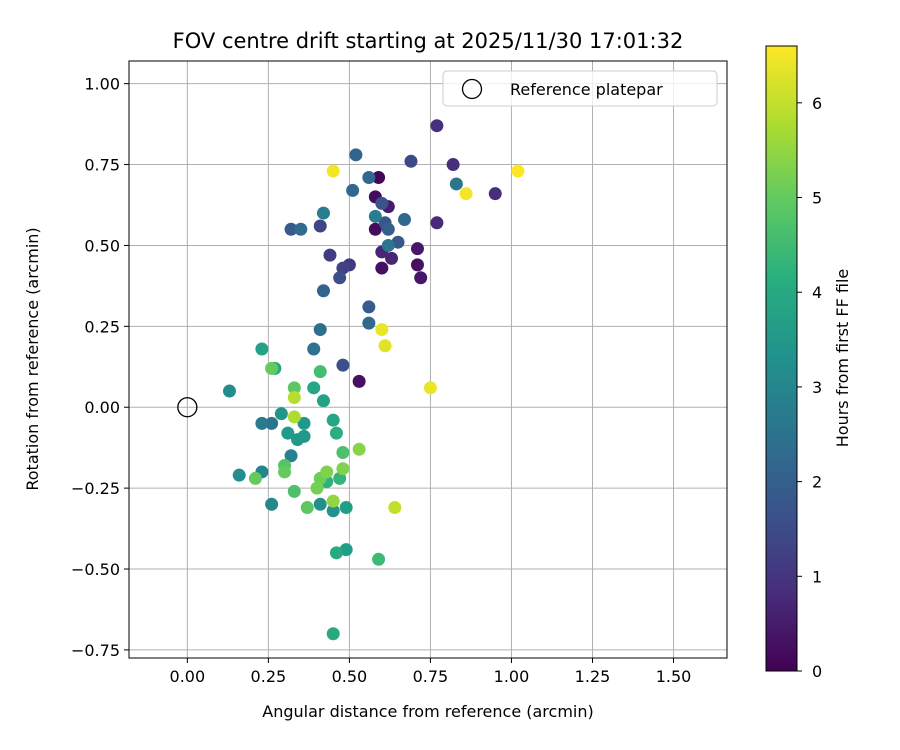 The width and height of the screenshot is (900, 750). Describe the element at coordinates (102, 326) in the screenshot. I see `y-tick-label: 0.25` at that location.